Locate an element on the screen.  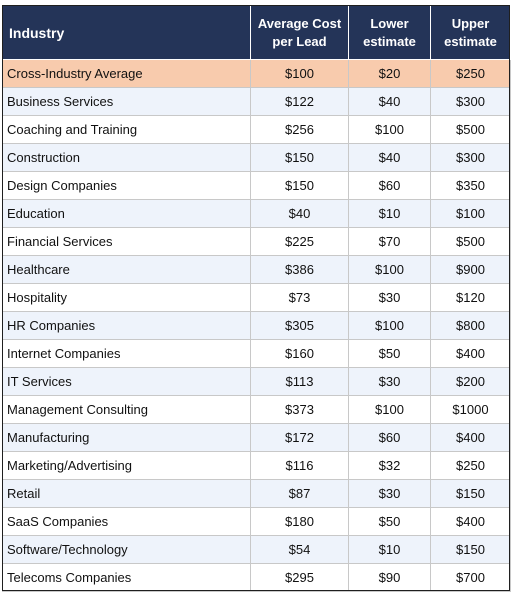
cell-average-cost: $54 is located at coordinates (299, 549).